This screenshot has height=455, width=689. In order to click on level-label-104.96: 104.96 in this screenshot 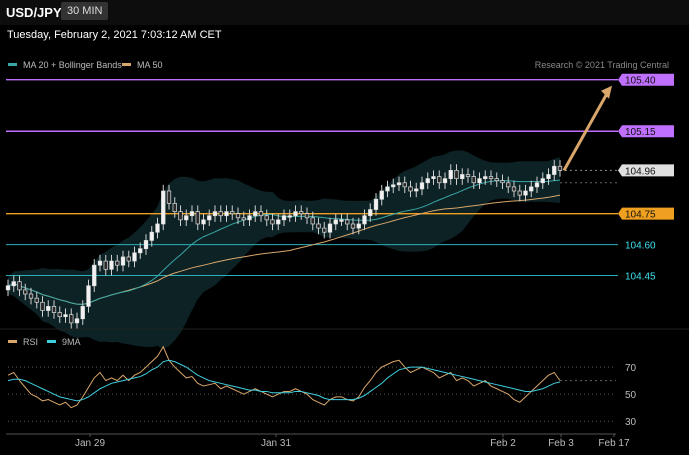, I will do `click(640, 171)`.